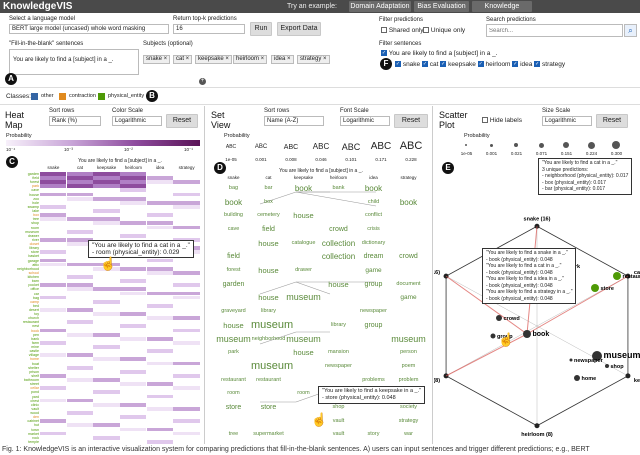 This screenshot has width=640, height=455. What do you see at coordinates (233, 379) in the screenshot?
I see `setview-word: restaurant` at bounding box center [233, 379].